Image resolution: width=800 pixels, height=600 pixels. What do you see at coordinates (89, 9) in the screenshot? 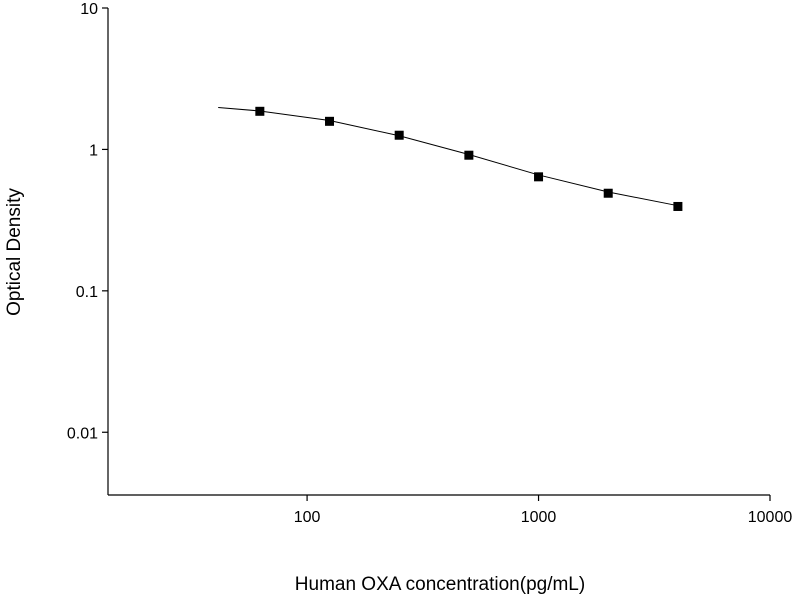
I see `y-tick-label: 10` at bounding box center [89, 9].